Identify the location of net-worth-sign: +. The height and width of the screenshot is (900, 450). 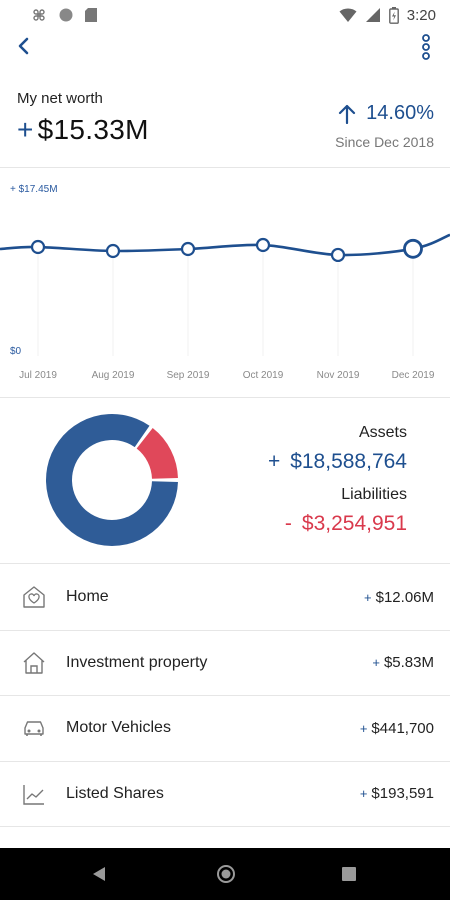
(25, 129).